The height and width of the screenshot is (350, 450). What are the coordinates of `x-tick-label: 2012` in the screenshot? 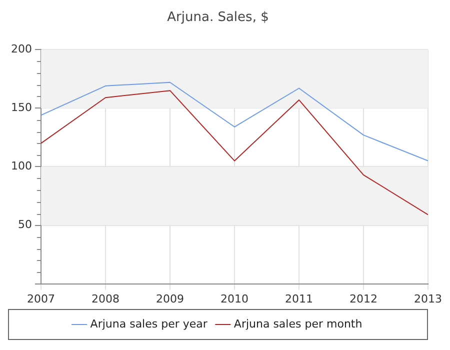 It's located at (364, 299).